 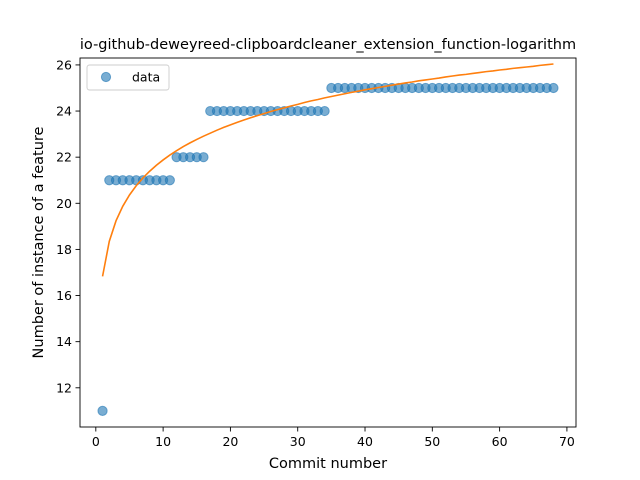 What do you see at coordinates (567, 441) in the screenshot?
I see `x-tick-label: 70` at bounding box center [567, 441].